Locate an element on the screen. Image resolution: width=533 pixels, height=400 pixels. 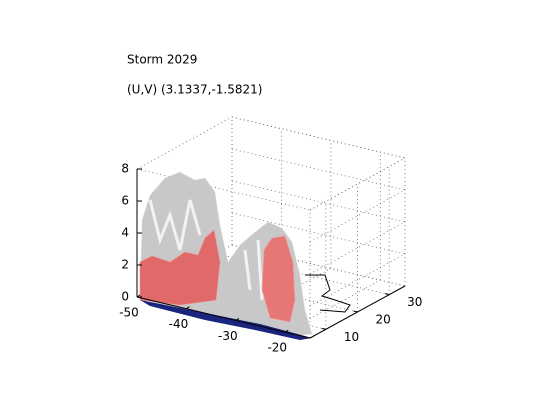
z-tick-label: 0 is located at coordinates (125, 297).